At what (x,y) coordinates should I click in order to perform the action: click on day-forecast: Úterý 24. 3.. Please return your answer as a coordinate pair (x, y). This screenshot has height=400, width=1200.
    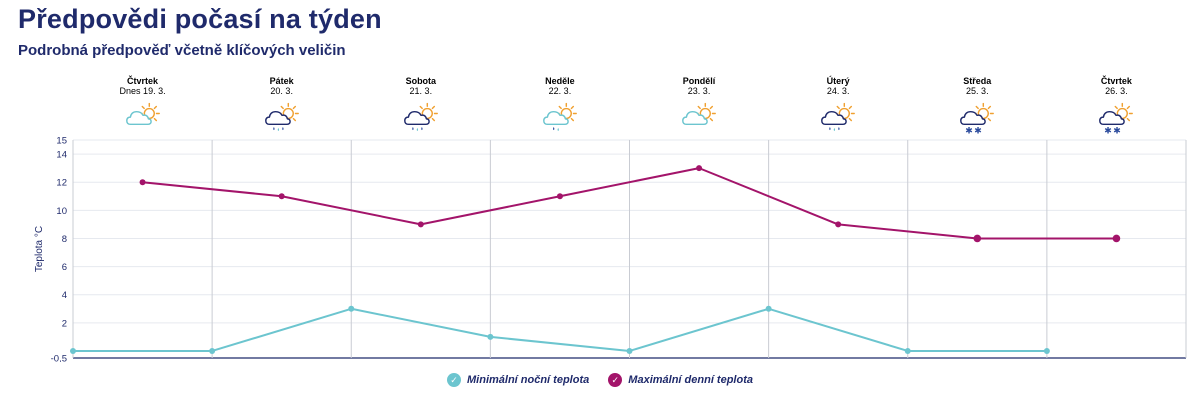
    Looking at the image, I should click on (838, 106).